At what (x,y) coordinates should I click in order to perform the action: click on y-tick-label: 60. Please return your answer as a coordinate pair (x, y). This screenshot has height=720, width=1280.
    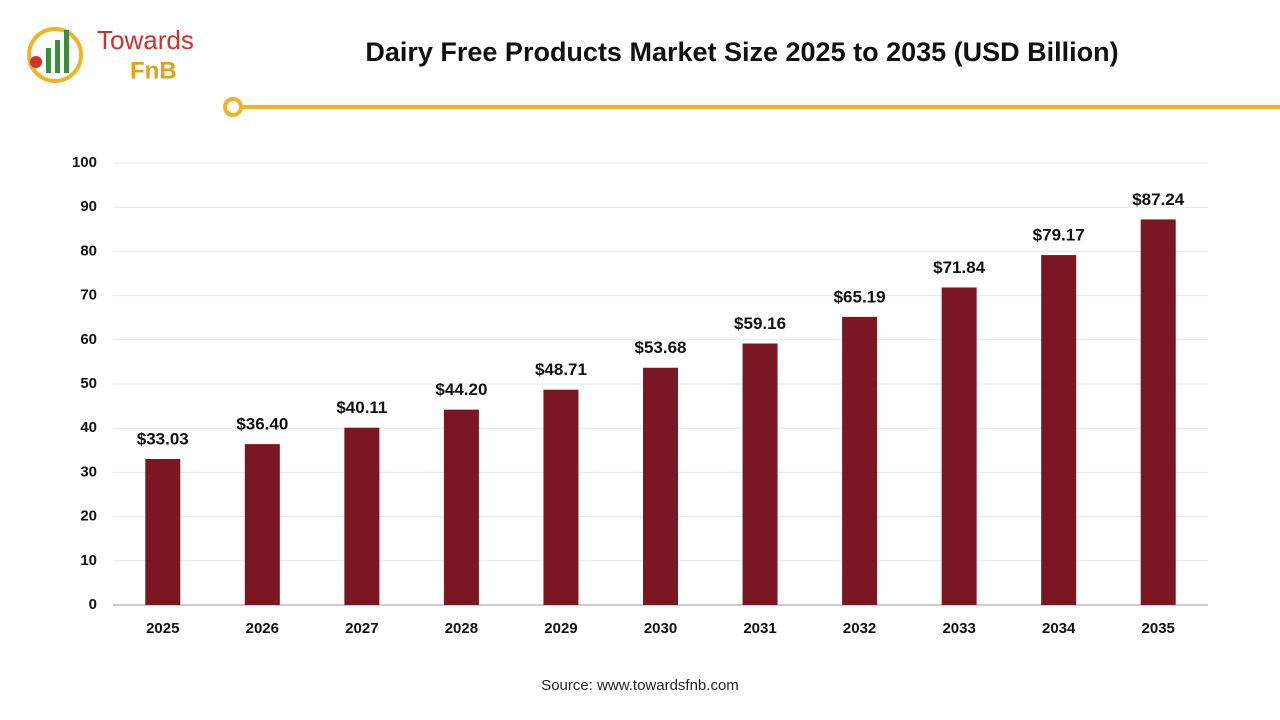
    Looking at the image, I should click on (88, 339).